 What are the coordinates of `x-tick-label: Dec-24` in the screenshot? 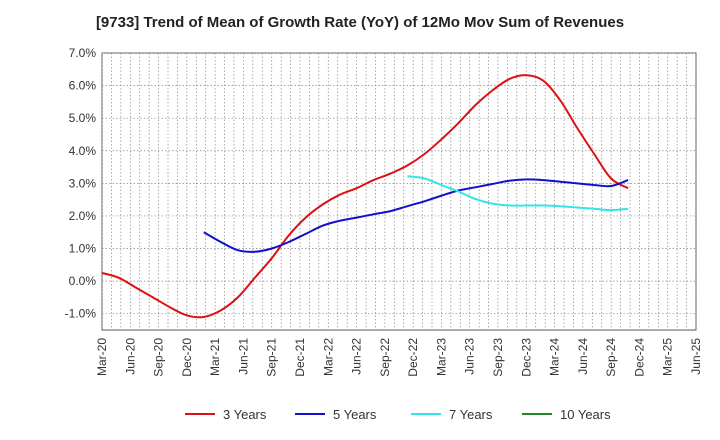 It's located at (639, 357).